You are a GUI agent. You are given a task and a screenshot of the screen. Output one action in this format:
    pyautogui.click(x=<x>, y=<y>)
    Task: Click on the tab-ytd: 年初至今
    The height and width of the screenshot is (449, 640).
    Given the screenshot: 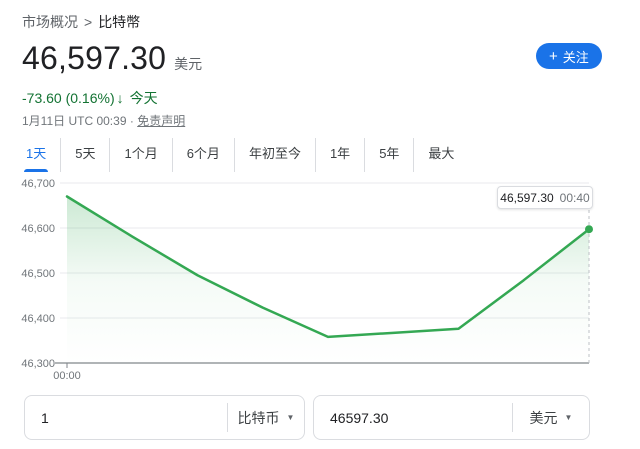 What is the action you would take?
    pyautogui.click(x=274, y=155)
    